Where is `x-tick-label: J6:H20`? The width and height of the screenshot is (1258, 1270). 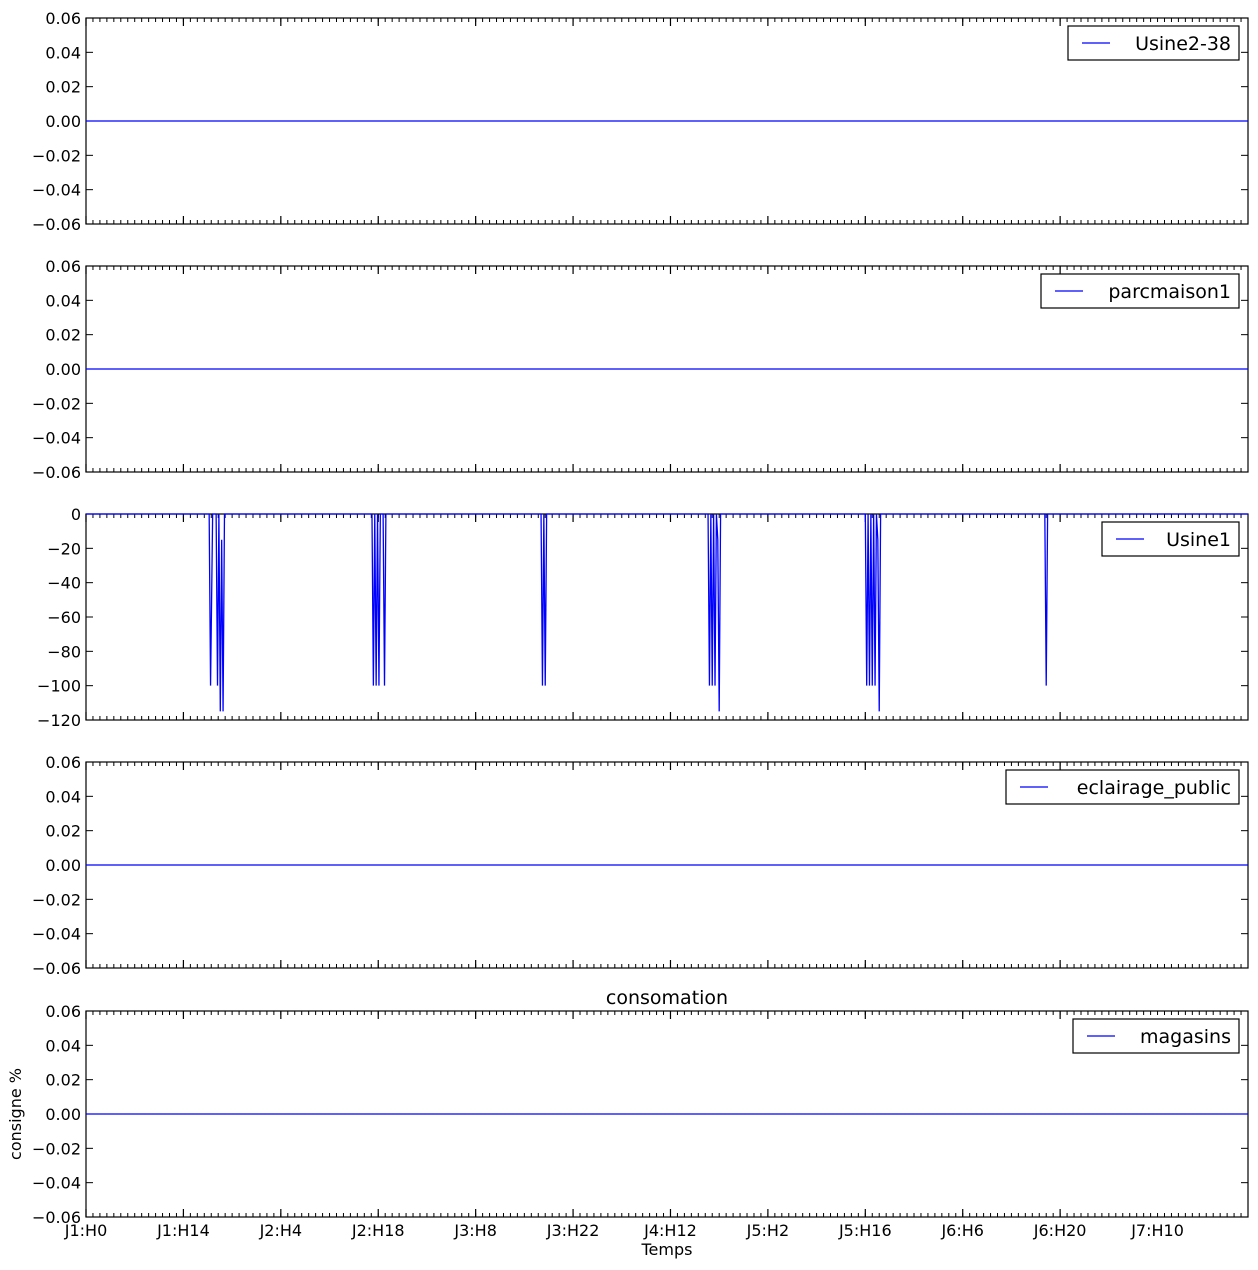
x-tick-label: J6:H20 is located at coordinates (1060, 1230).